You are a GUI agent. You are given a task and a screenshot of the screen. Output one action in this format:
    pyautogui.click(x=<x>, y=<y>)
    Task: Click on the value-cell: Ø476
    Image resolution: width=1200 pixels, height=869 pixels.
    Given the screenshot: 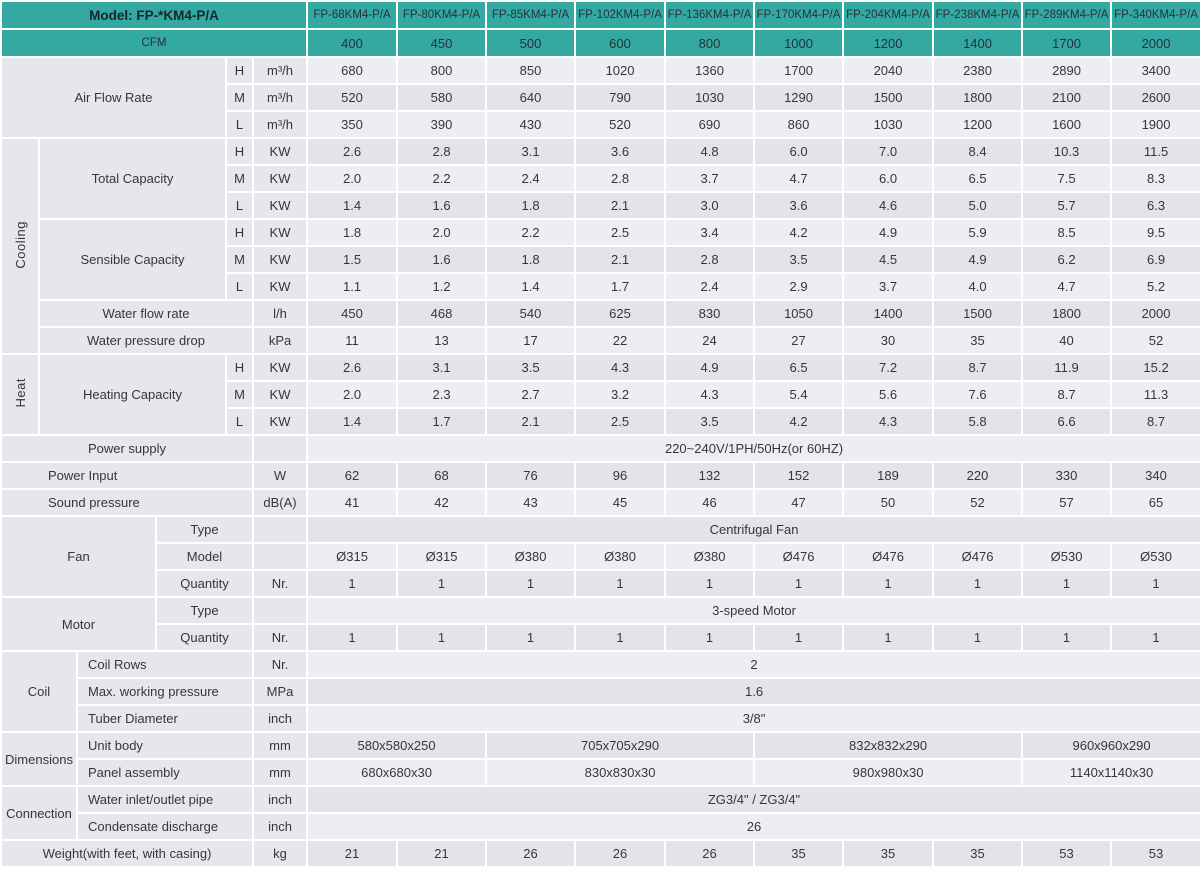 What is the action you would take?
    pyautogui.click(x=799, y=556)
    